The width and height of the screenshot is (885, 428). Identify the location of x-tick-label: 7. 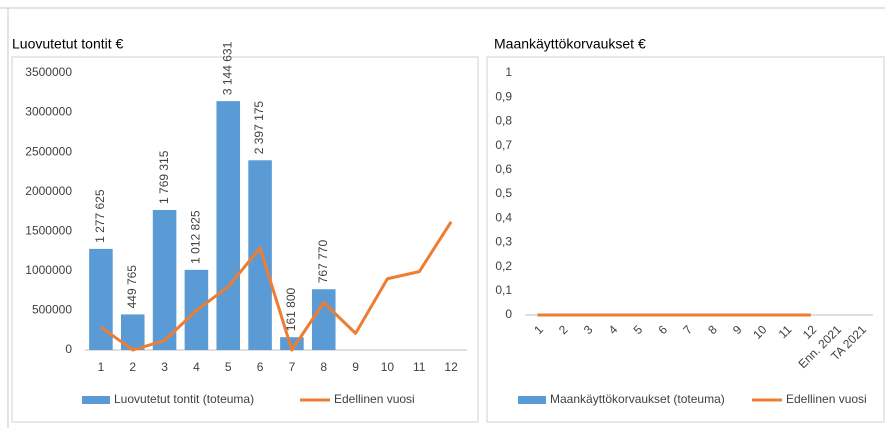
(292, 367).